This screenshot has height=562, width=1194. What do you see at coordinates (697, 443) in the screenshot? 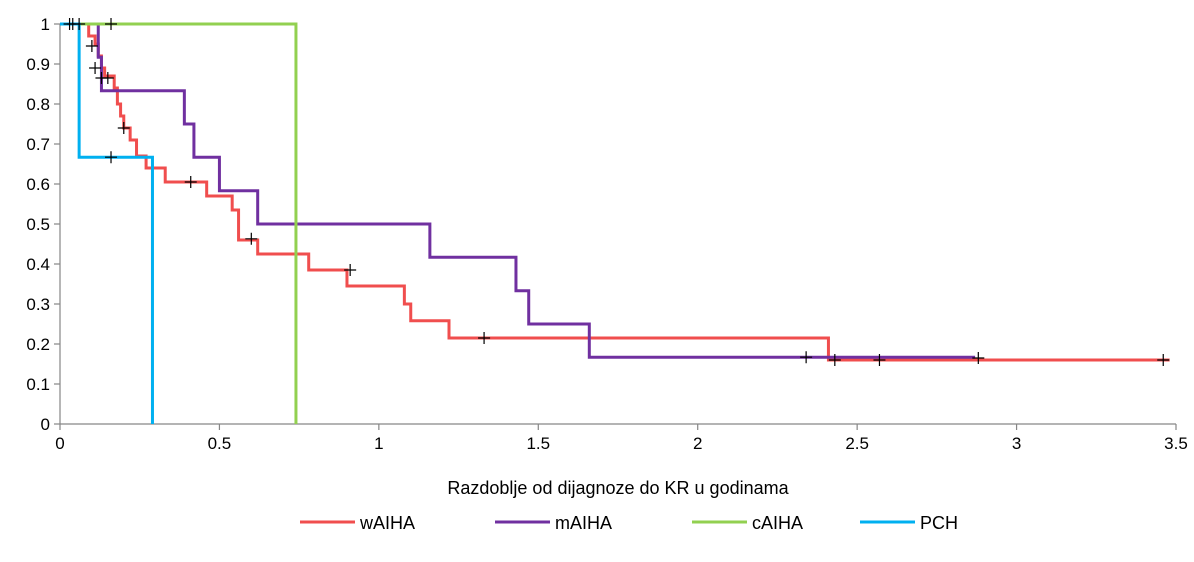
I see `x-tick-label: 2` at bounding box center [697, 443].